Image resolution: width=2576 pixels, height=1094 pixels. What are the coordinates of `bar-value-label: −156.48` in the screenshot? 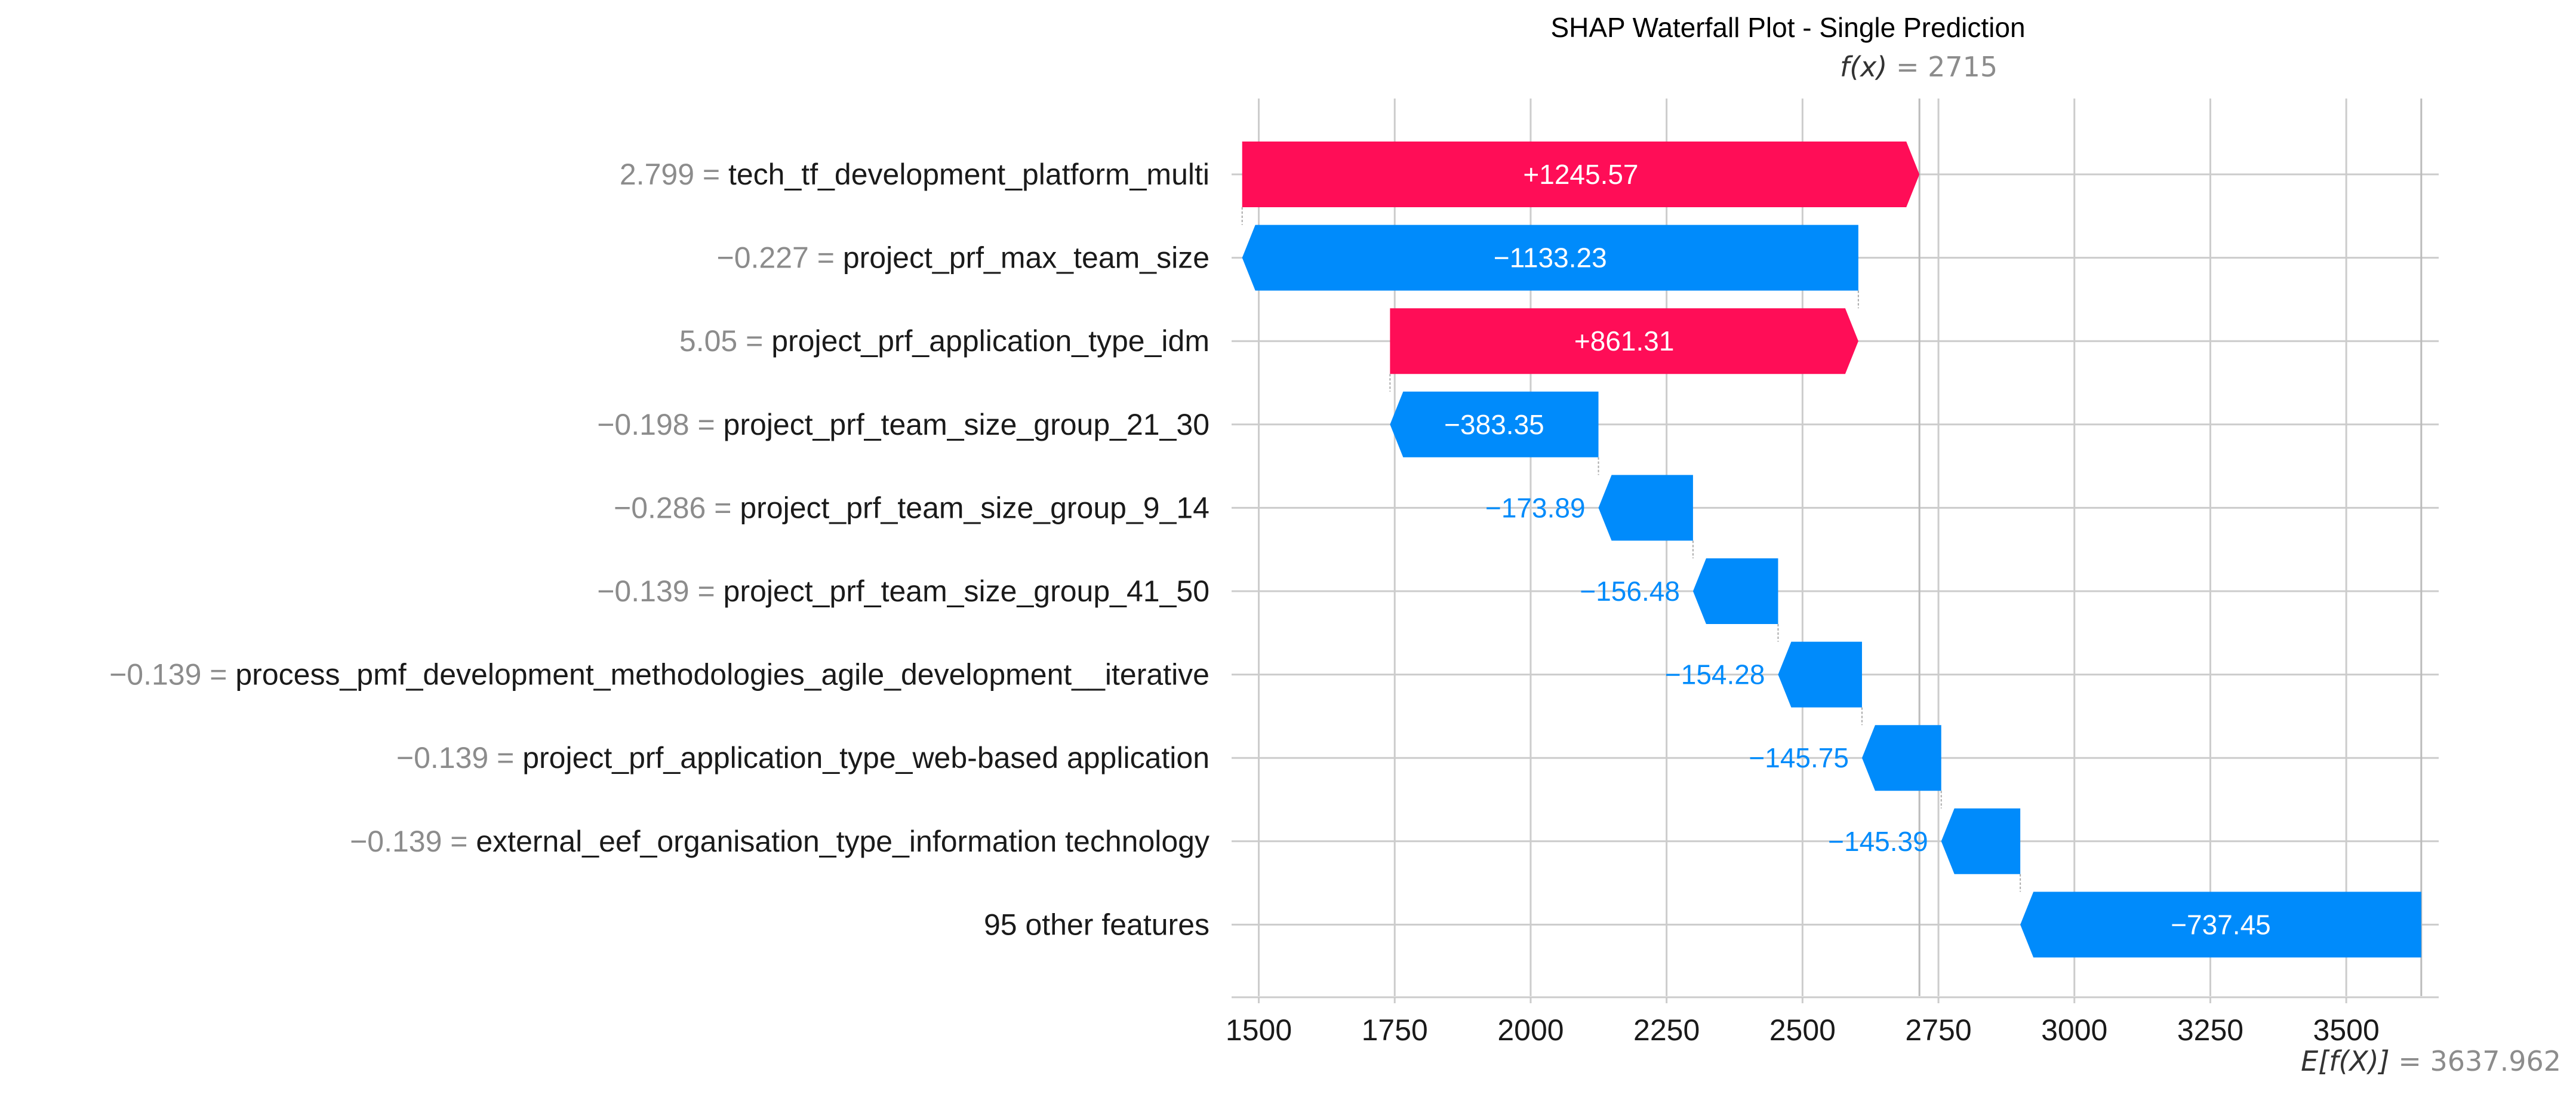 It's located at (1630, 591).